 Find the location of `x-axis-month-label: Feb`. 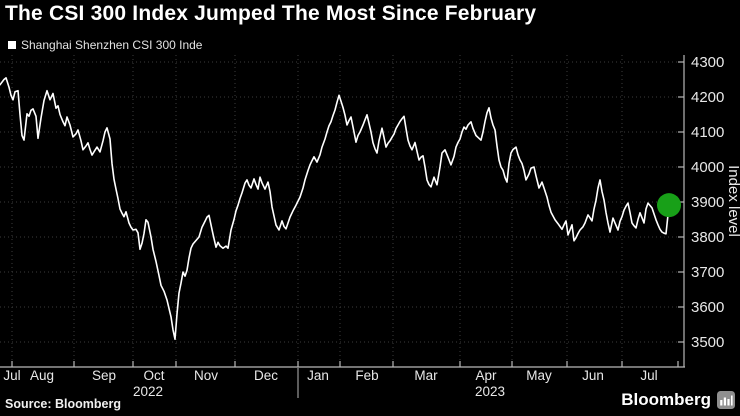

x-axis-month-label: Feb is located at coordinates (366, 375).